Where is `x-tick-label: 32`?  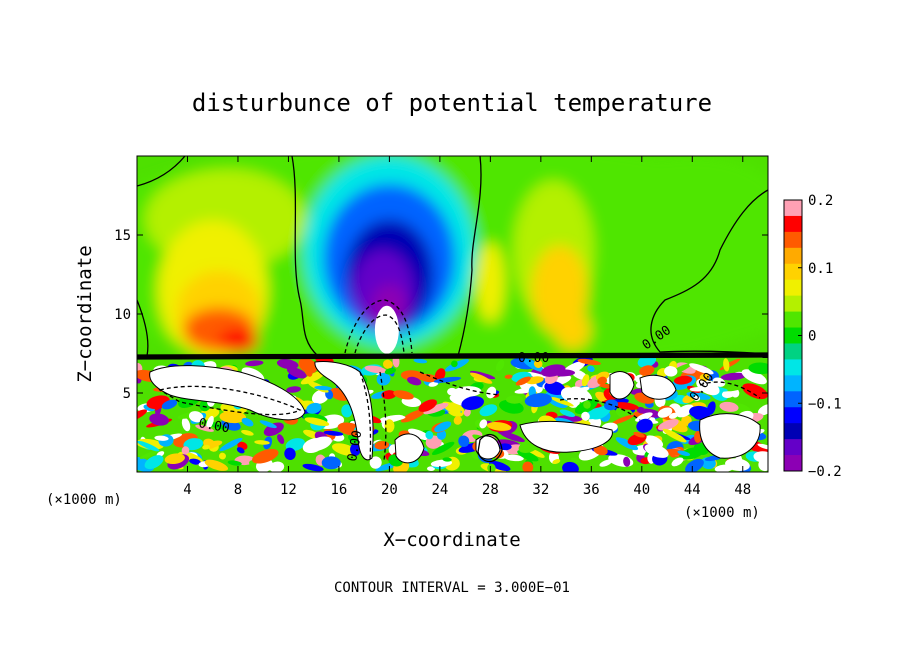 x-tick-label: 32 is located at coordinates (540, 490).